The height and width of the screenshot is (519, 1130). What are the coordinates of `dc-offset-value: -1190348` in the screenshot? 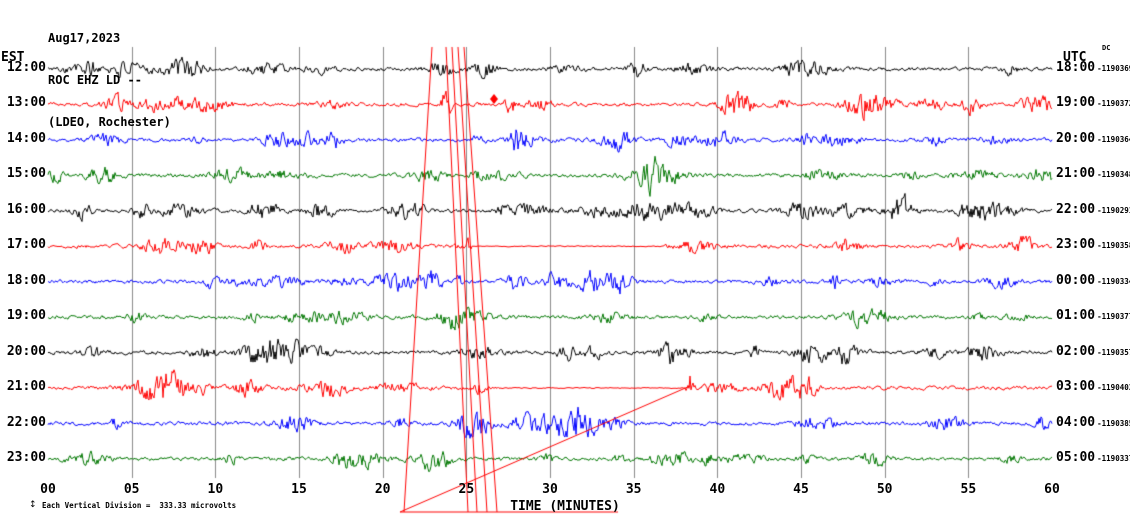 It's located at (1113, 175).